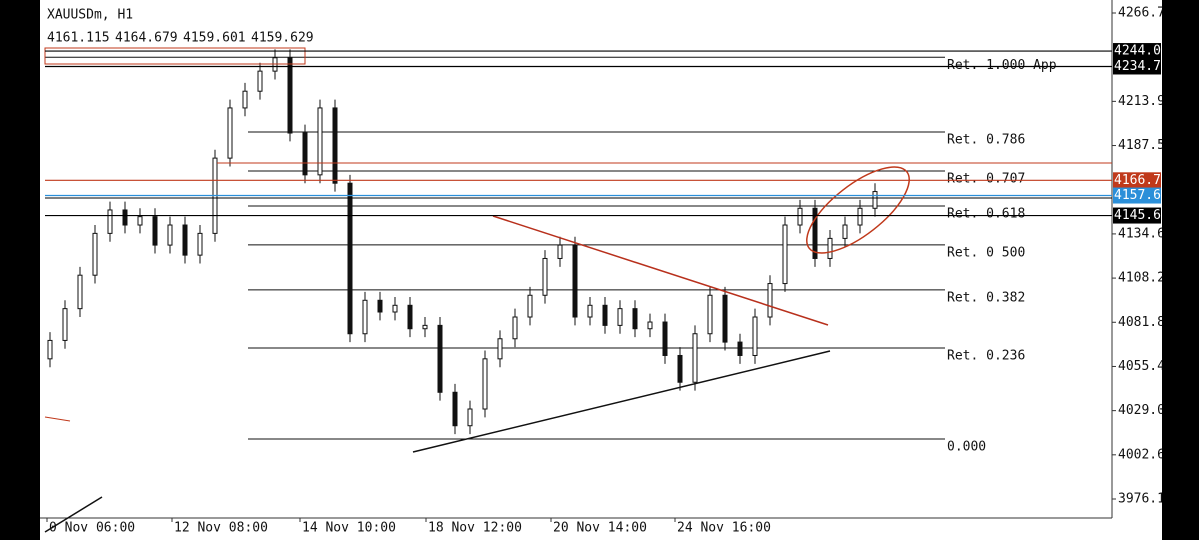 Image resolution: width=1199 pixels, height=540 pixels. Describe the element at coordinates (282, 38) in the screenshot. I see `ohlc-value: 4159.629` at that location.